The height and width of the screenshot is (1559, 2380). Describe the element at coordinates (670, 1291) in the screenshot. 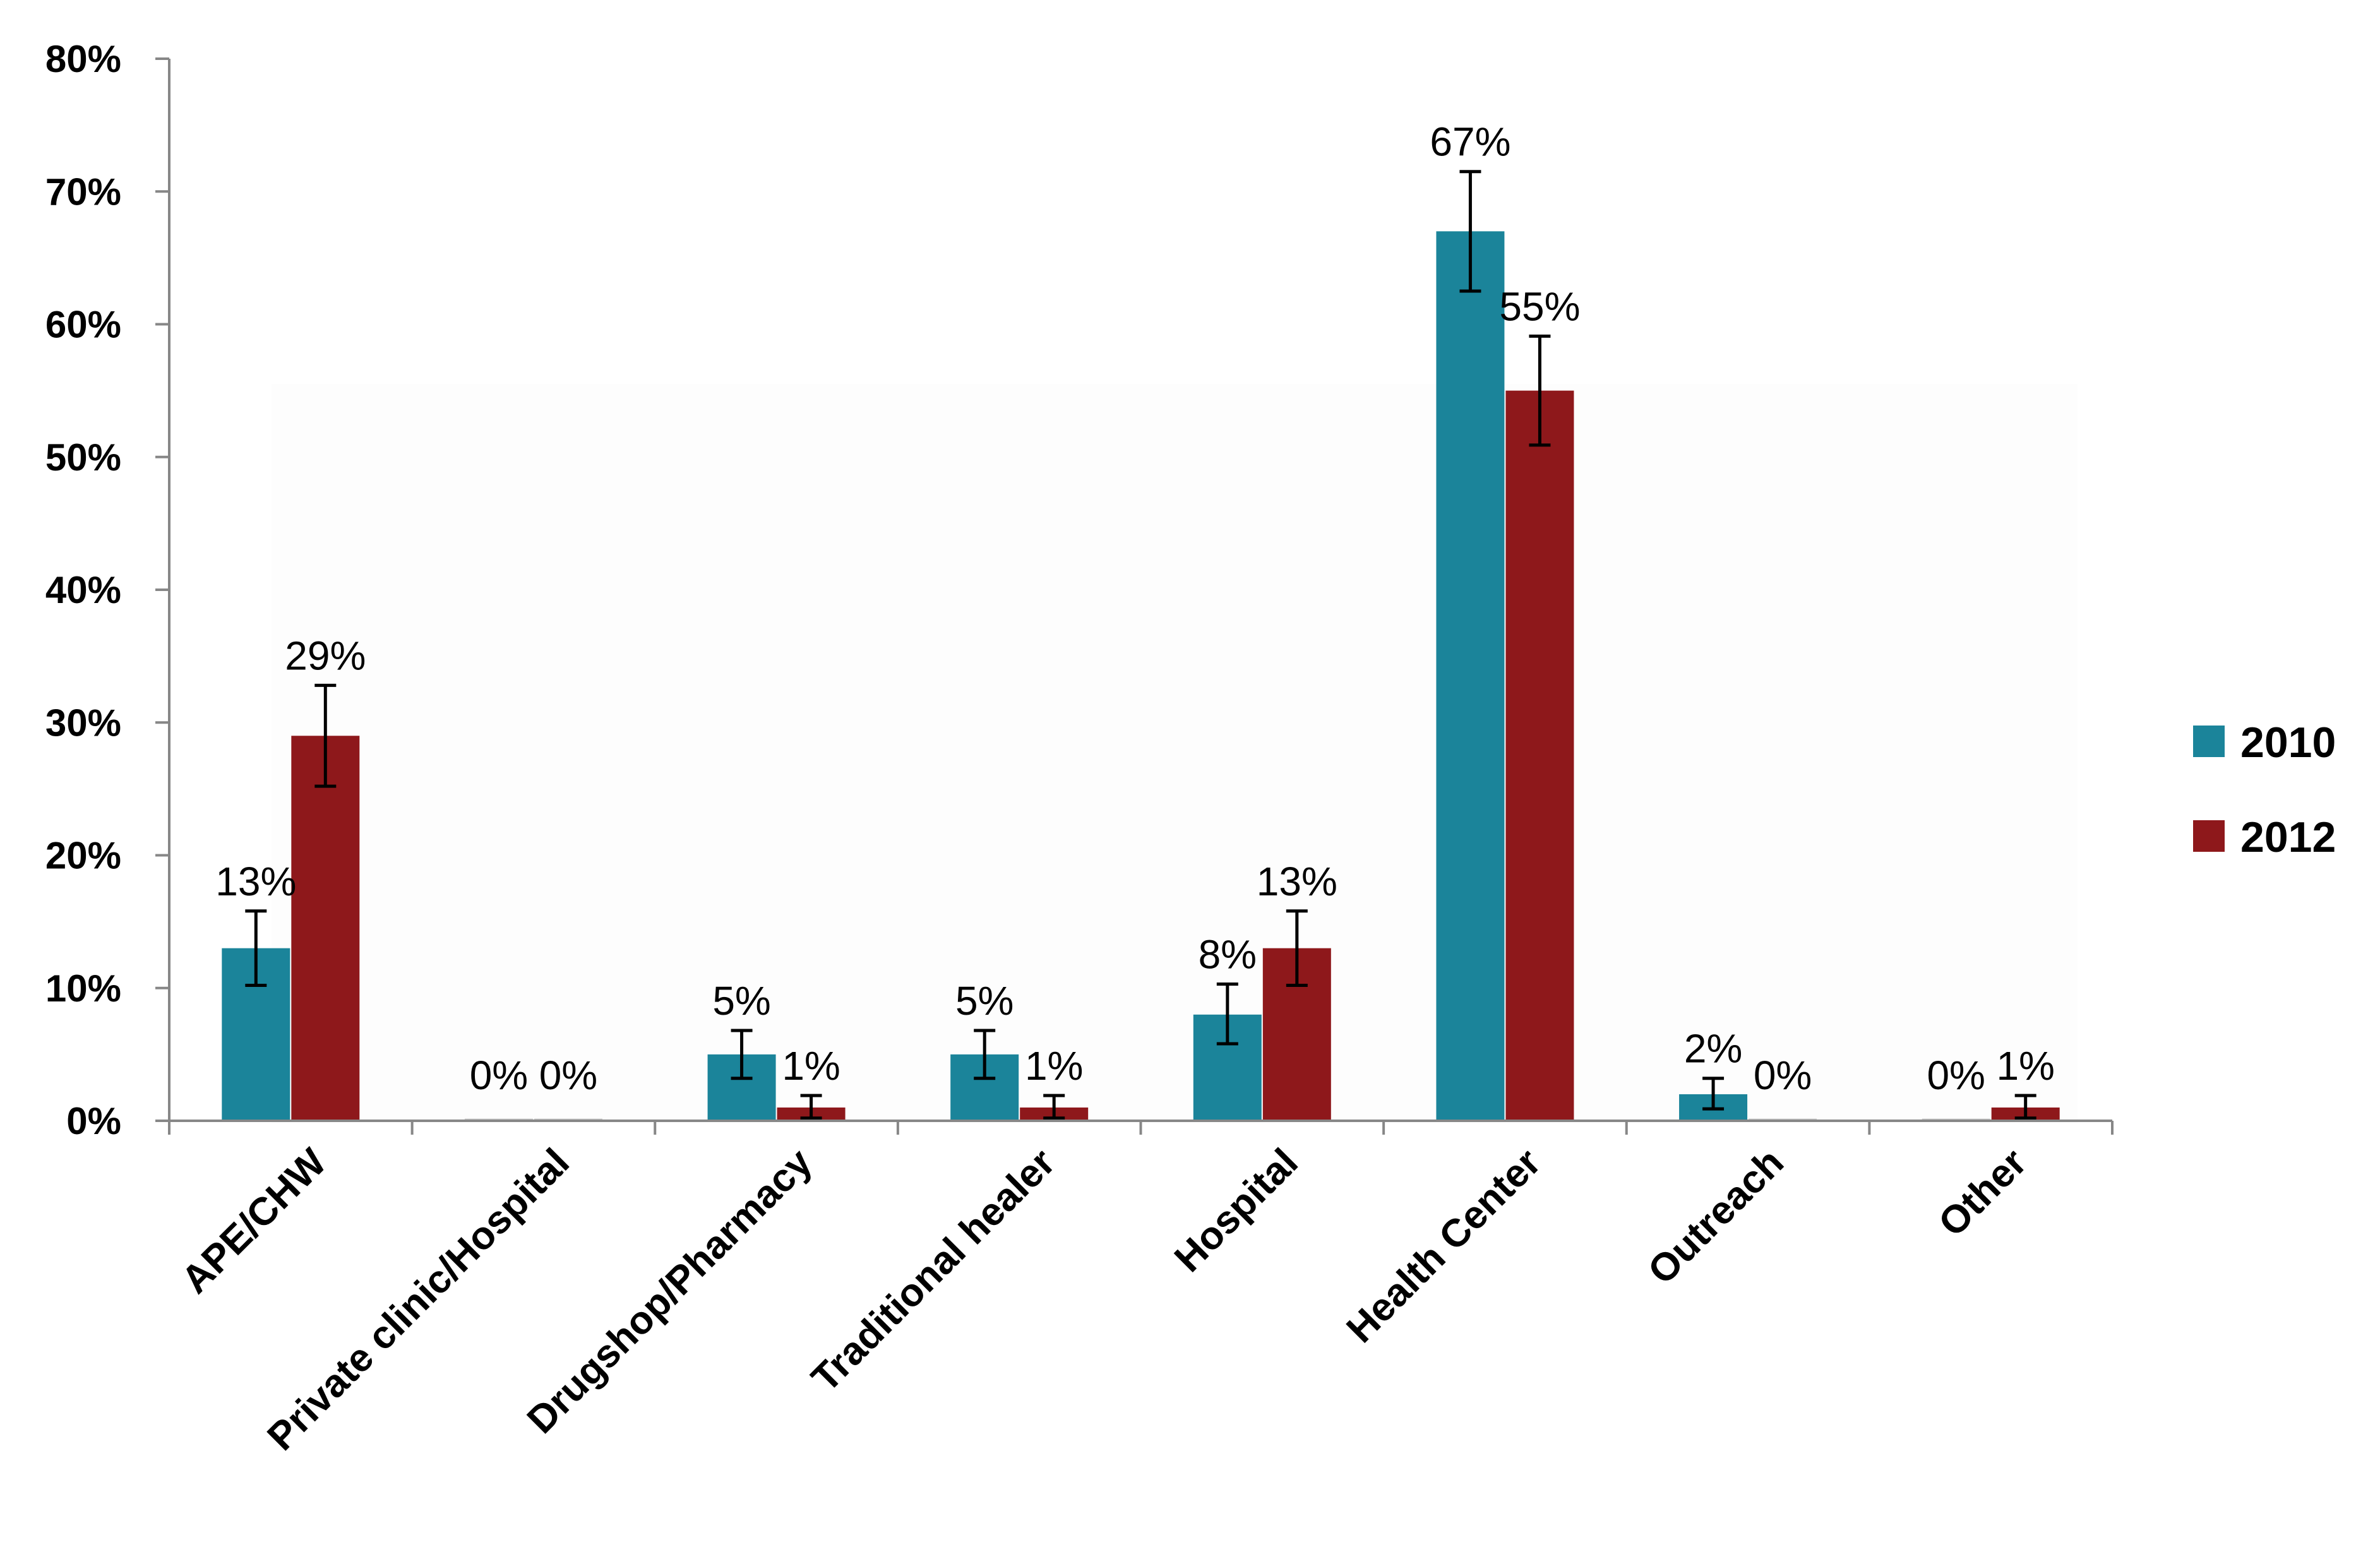

I see `category-label: Drugshop/Pharmacy` at that location.